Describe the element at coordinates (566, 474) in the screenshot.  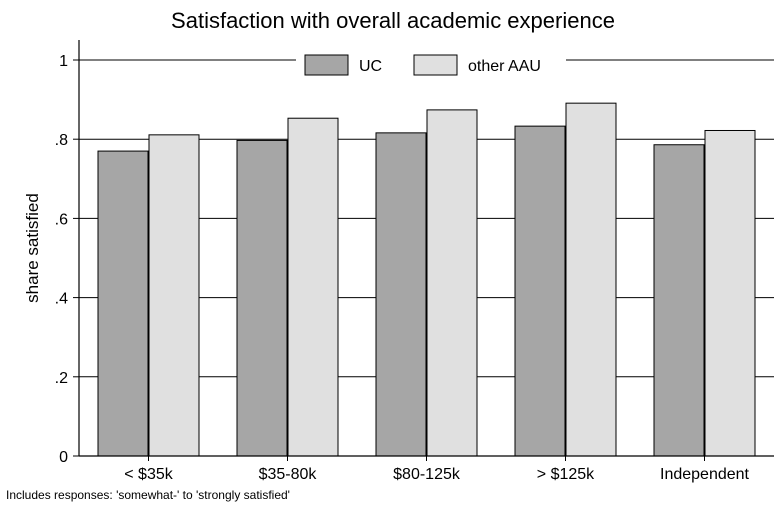
I see `x-tick-label: > $125k` at that location.